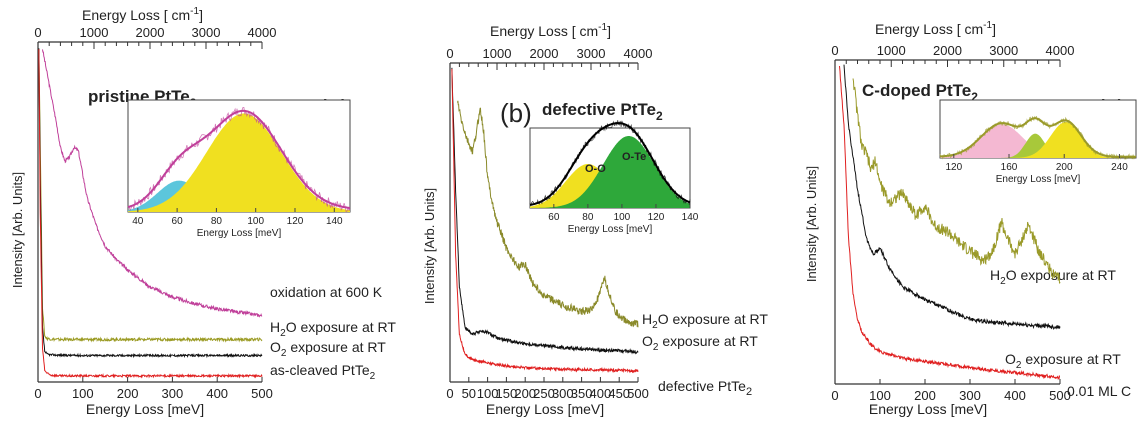 The width and height of the screenshot is (1143, 428). Describe the element at coordinates (1119, 167) in the screenshot. I see `inset-x-tick-label: 240` at that location.